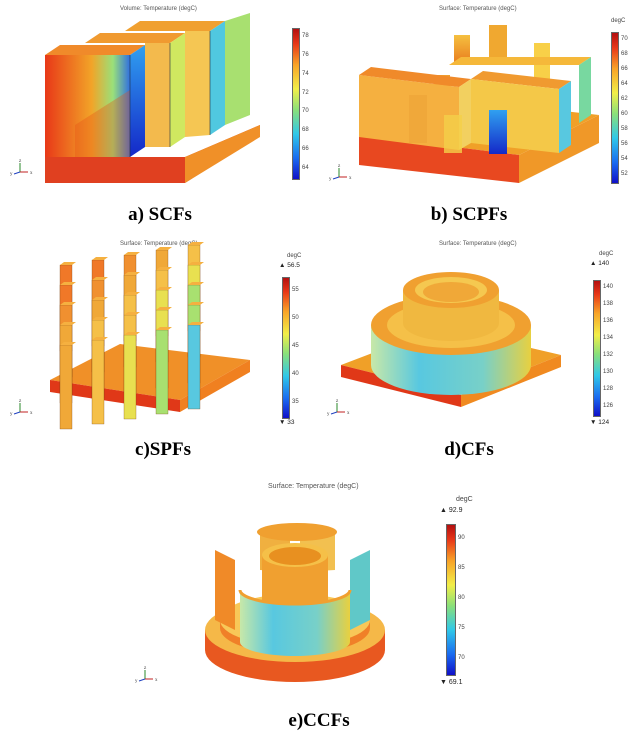 The image size is (638, 738). I want to click on colorbar-tick-label: 68, so click(624, 53).